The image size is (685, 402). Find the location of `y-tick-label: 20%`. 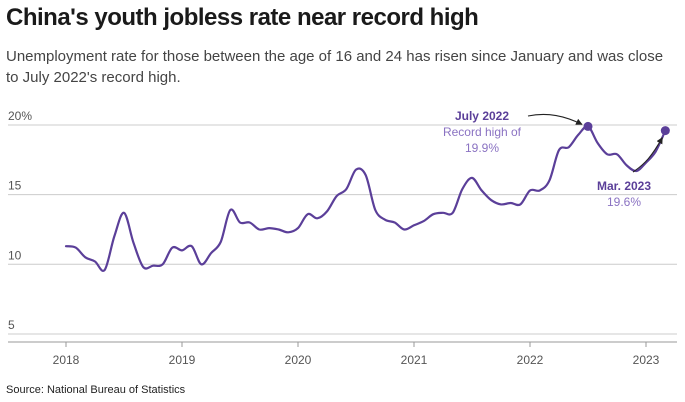

y-tick-label: 20% is located at coordinates (20, 116).